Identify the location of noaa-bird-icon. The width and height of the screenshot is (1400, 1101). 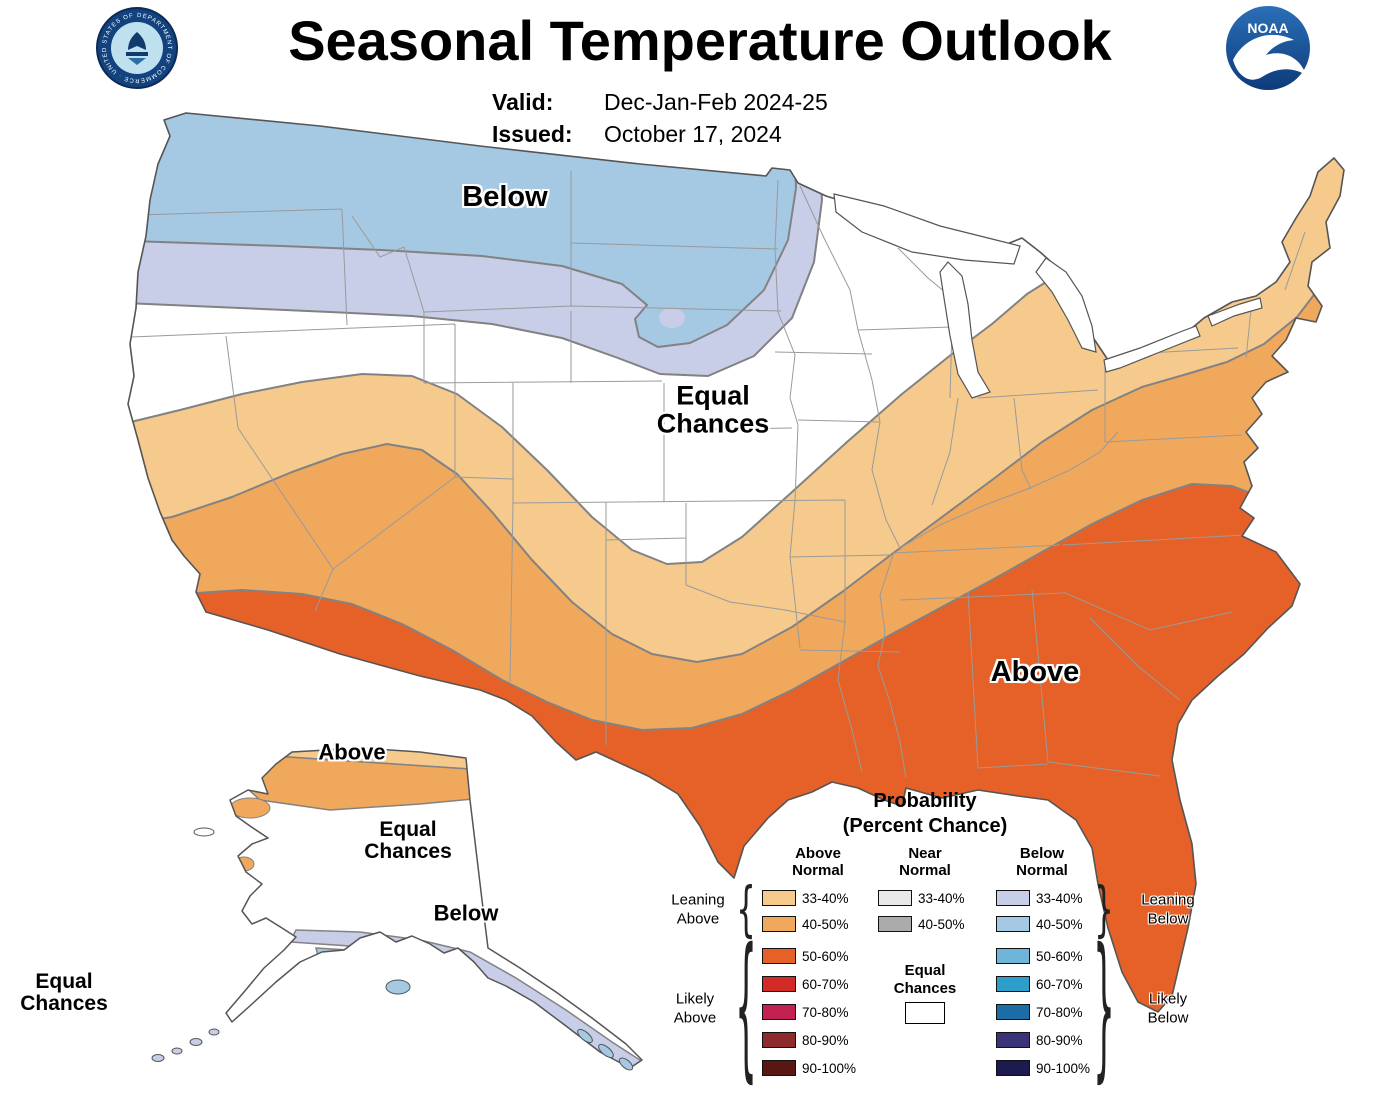
(1269, 57).